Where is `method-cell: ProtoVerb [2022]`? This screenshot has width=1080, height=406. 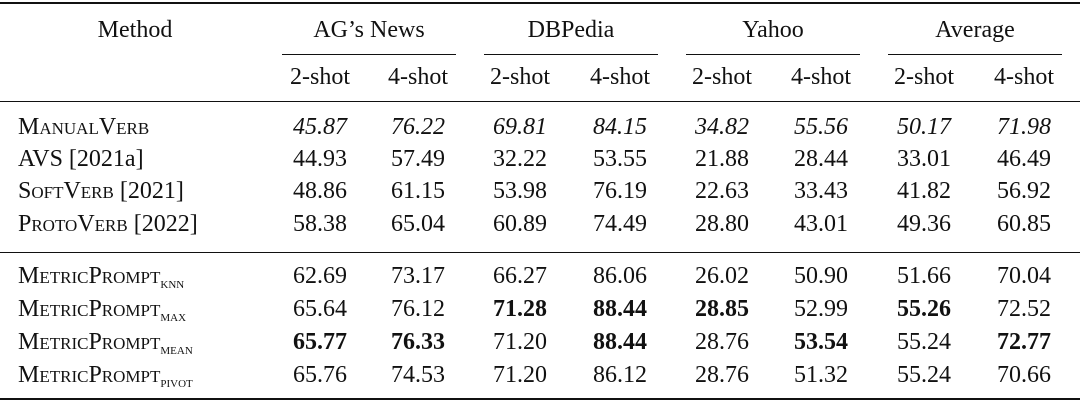 method-cell: ProtoVerb [2022] is located at coordinates (108, 224).